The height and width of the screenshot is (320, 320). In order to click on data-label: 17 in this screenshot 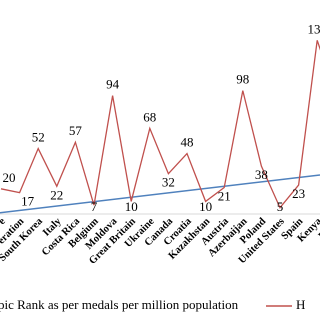, I will do `click(28, 201)`.